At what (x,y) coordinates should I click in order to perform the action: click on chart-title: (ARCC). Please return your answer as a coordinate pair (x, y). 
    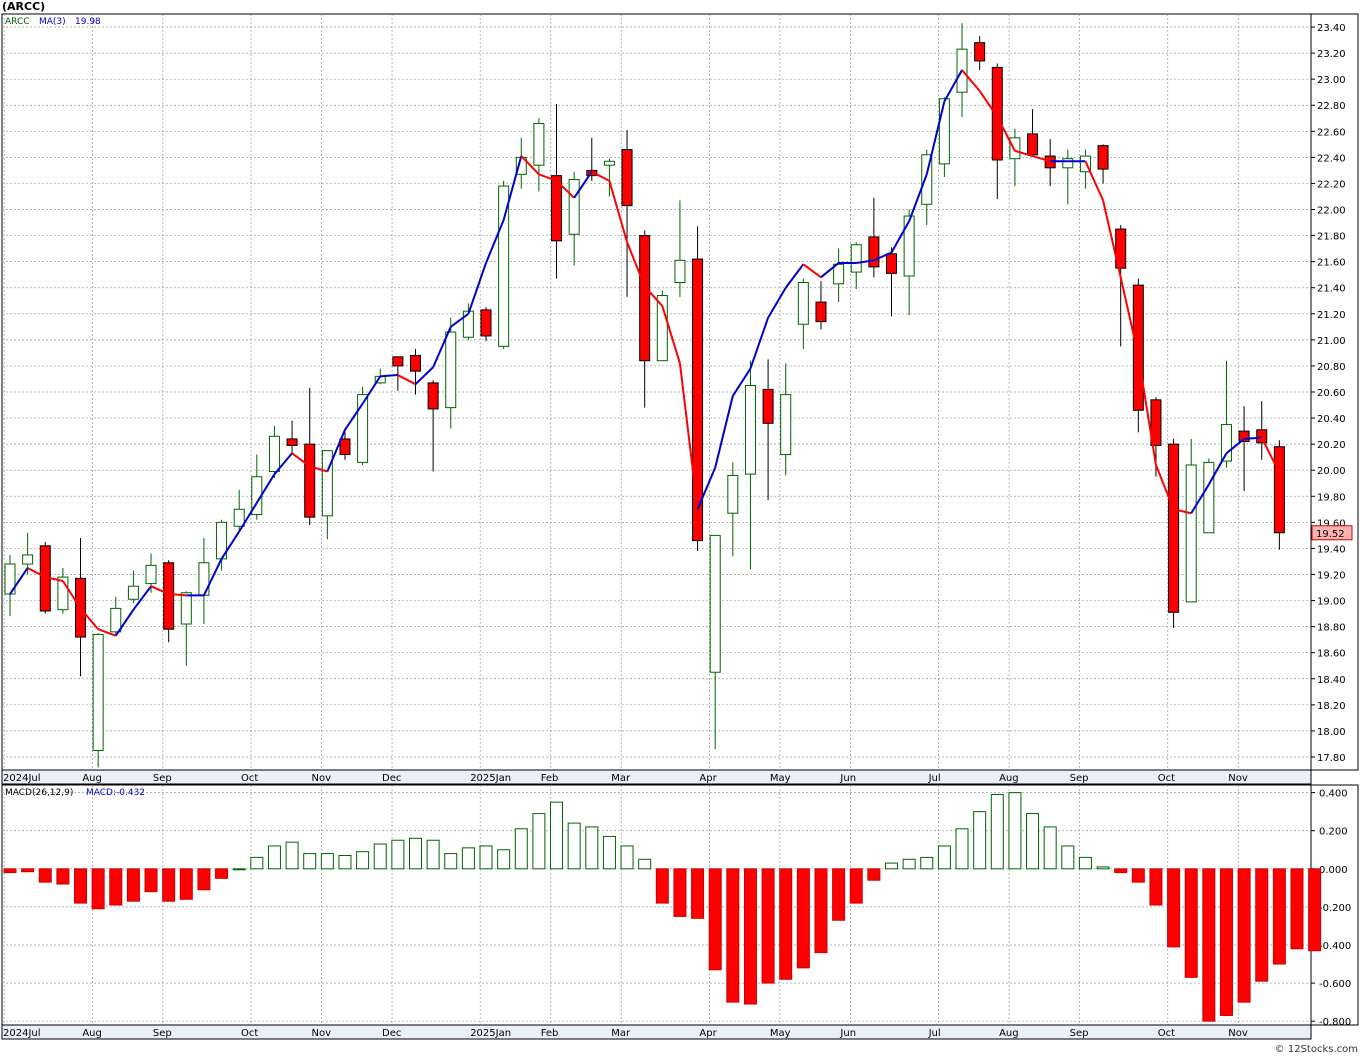
    Looking at the image, I should click on (24, 6).